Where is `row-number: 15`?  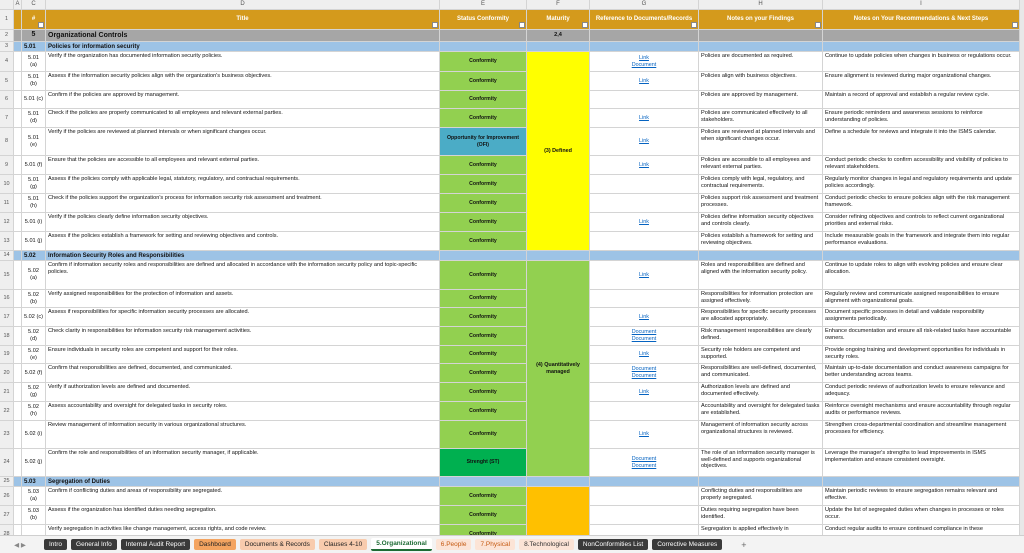 row-number: 15 is located at coordinates (7, 275).